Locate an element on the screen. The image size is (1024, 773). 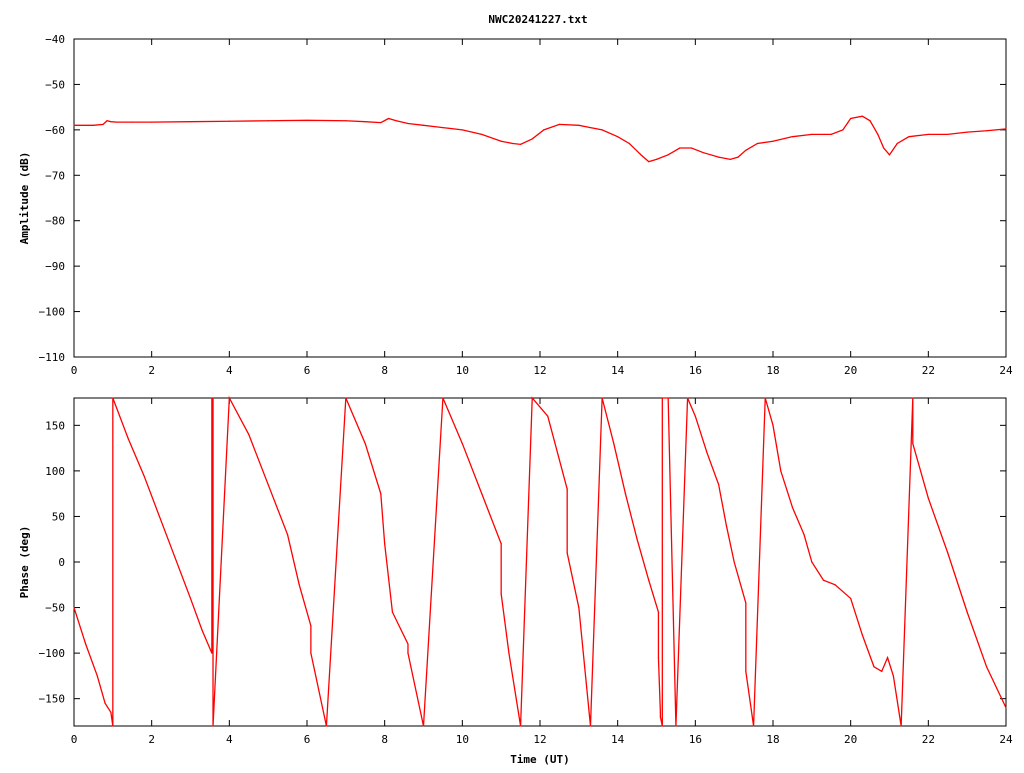
amplitude-y-axis-label: Amplitude (dB) is located at coordinates (24, 198).